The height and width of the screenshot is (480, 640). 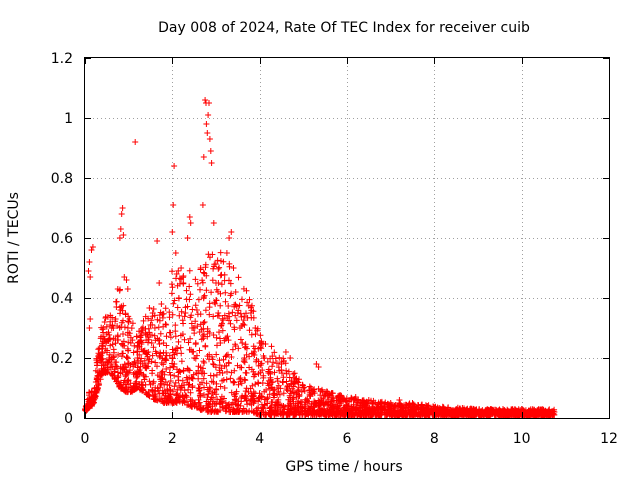 What do you see at coordinates (434, 439) in the screenshot?
I see `x-tick-label: 8` at bounding box center [434, 439].